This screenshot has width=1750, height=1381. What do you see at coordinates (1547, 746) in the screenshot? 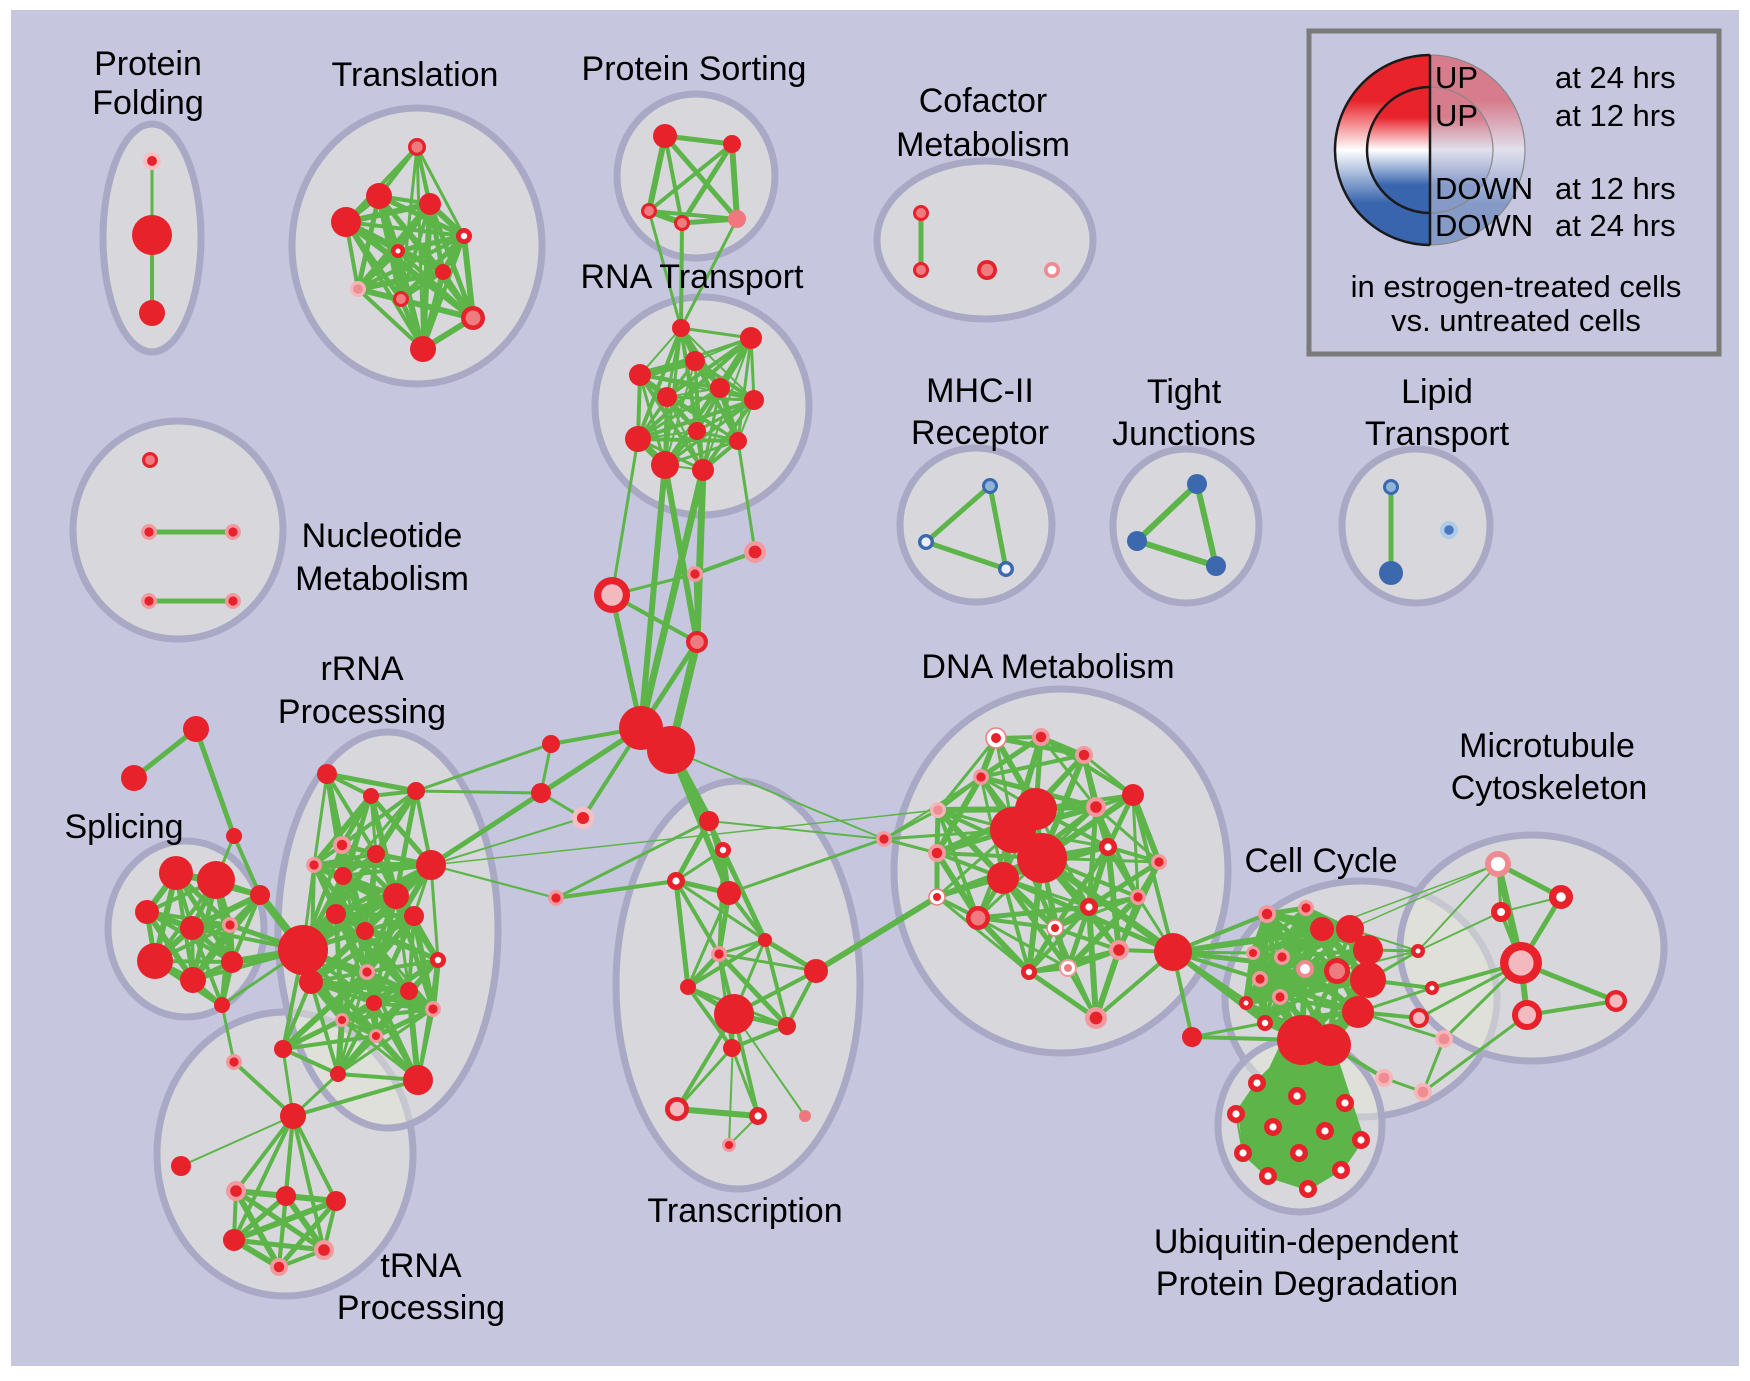
I see `svg-text: Microtubule` at bounding box center [1547, 746].